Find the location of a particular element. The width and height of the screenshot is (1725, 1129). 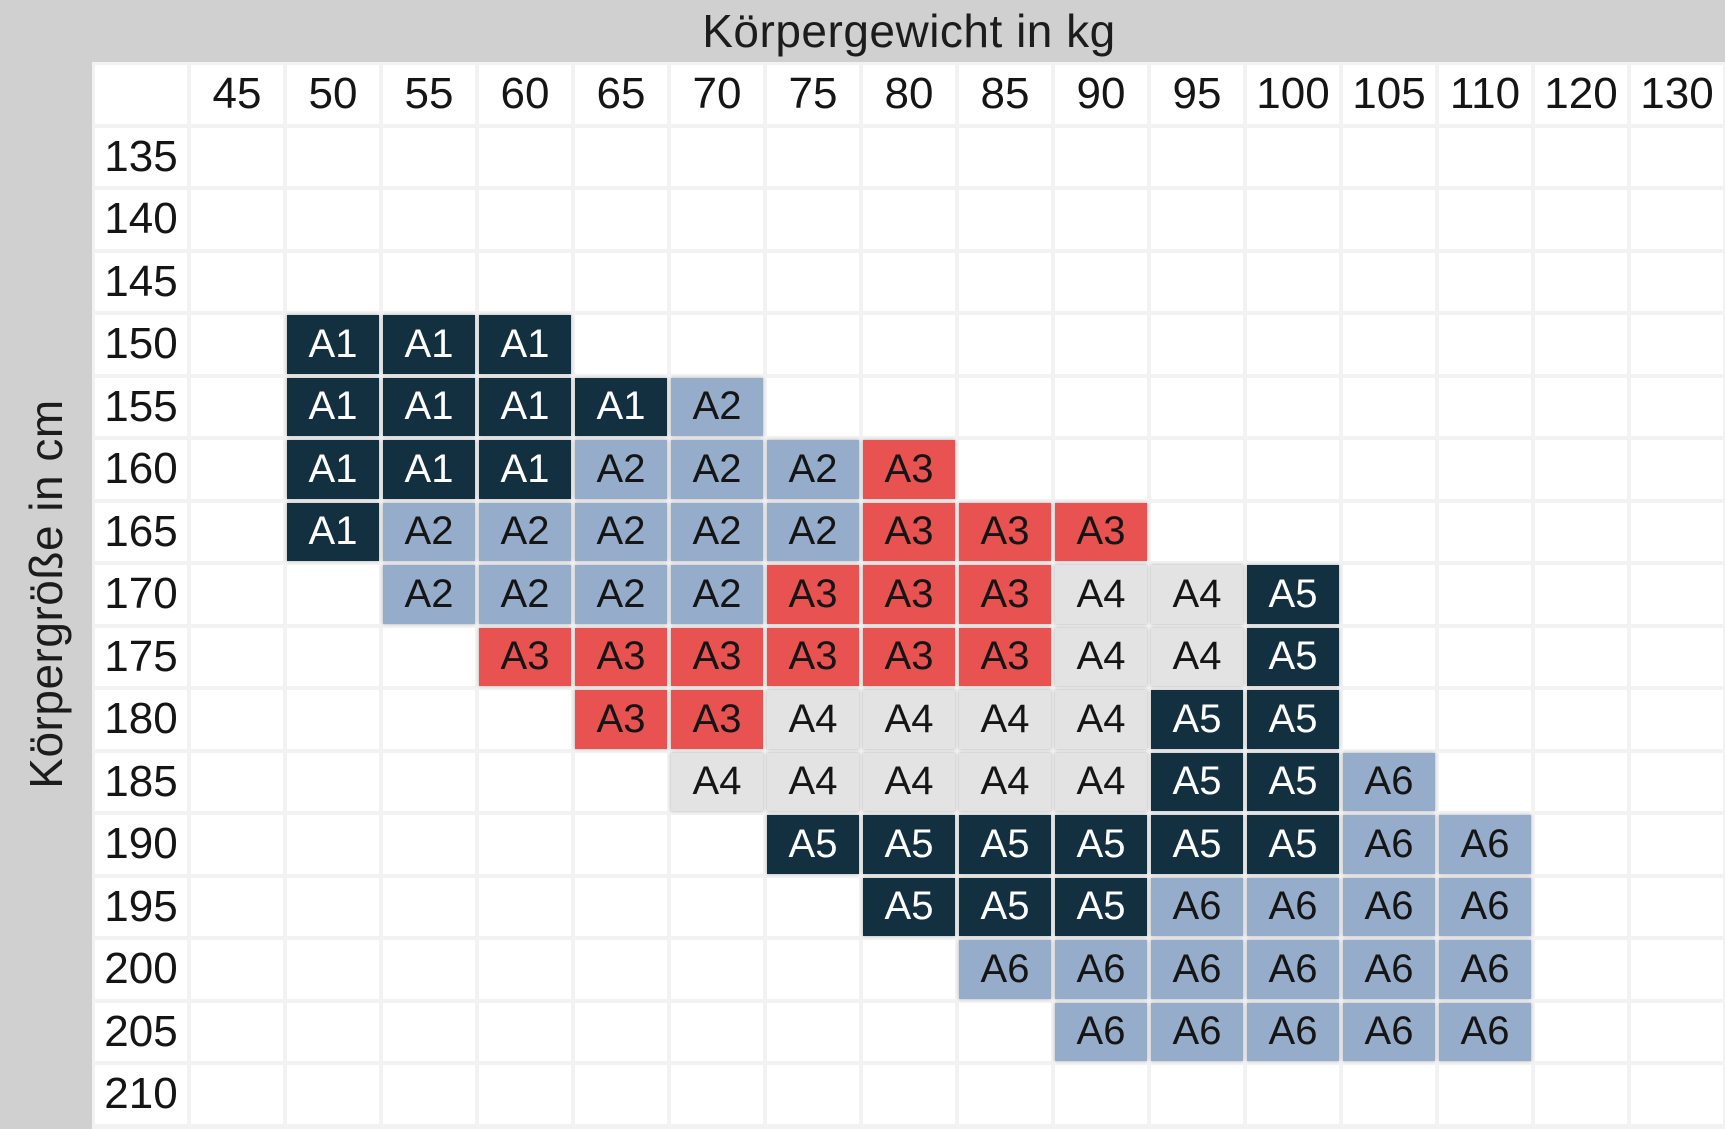

cell-175-65: A3 is located at coordinates (621, 656).